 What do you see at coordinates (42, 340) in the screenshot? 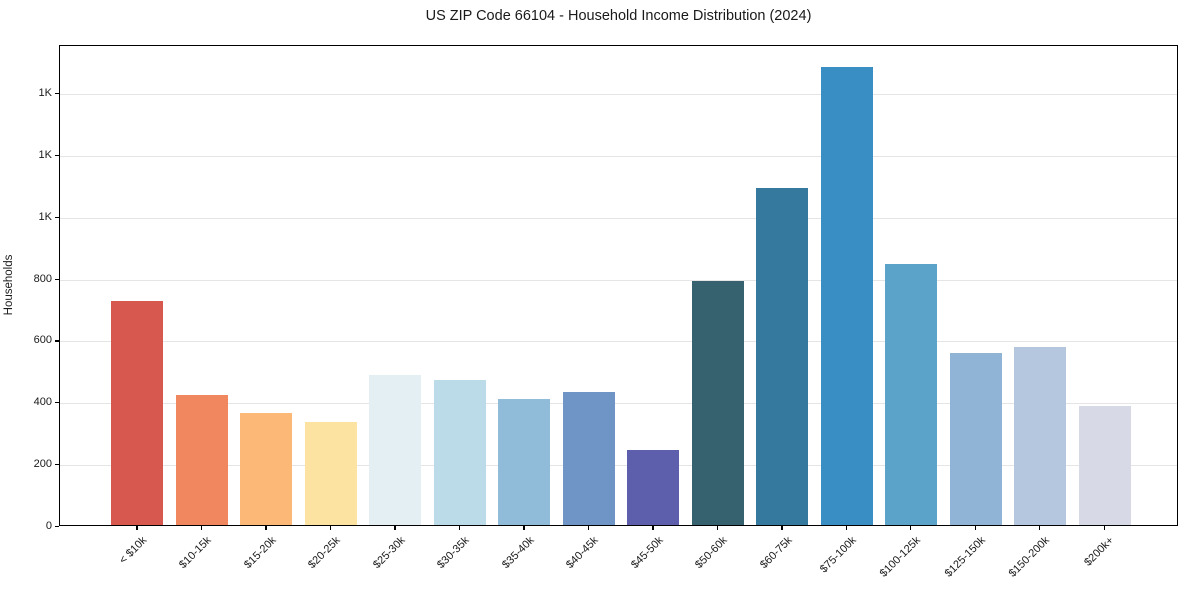
I see `y-tick-label: 600` at bounding box center [42, 340].